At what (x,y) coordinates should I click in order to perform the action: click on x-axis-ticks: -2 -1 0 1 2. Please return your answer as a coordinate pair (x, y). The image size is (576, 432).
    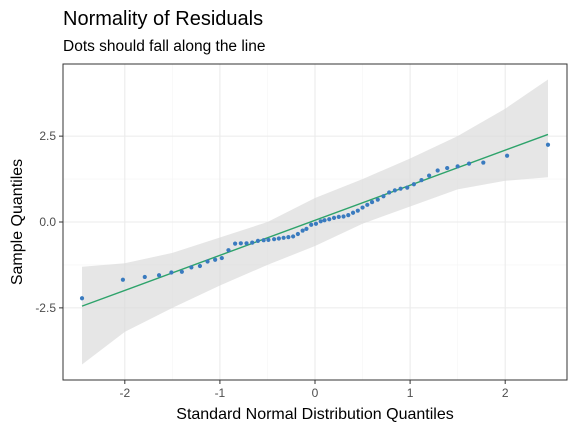
    Looking at the image, I should click on (314, 390).